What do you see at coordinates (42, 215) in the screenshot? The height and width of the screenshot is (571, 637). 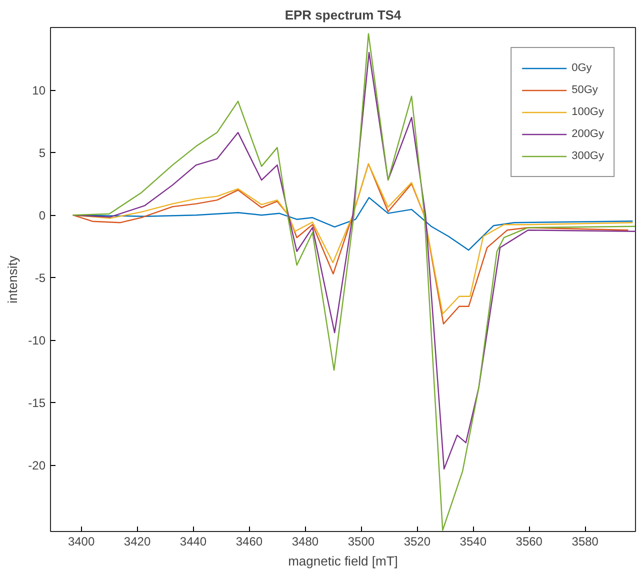 I see `y-tick-label: 0` at bounding box center [42, 215].